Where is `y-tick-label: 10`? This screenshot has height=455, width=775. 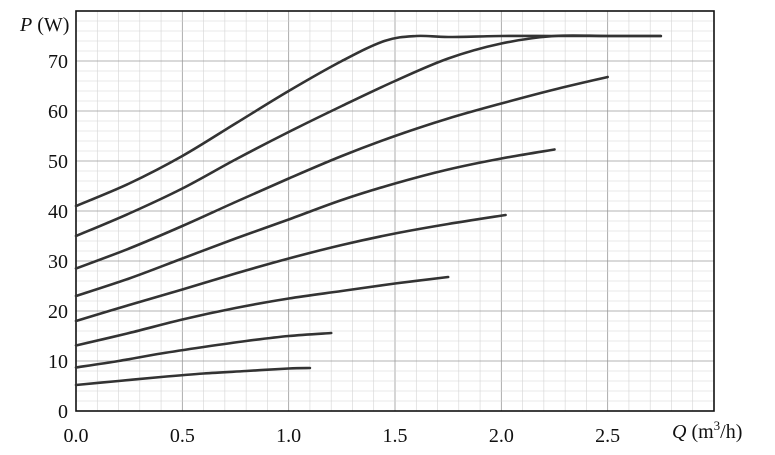
y-tick-label: 10 is located at coordinates (58, 362).